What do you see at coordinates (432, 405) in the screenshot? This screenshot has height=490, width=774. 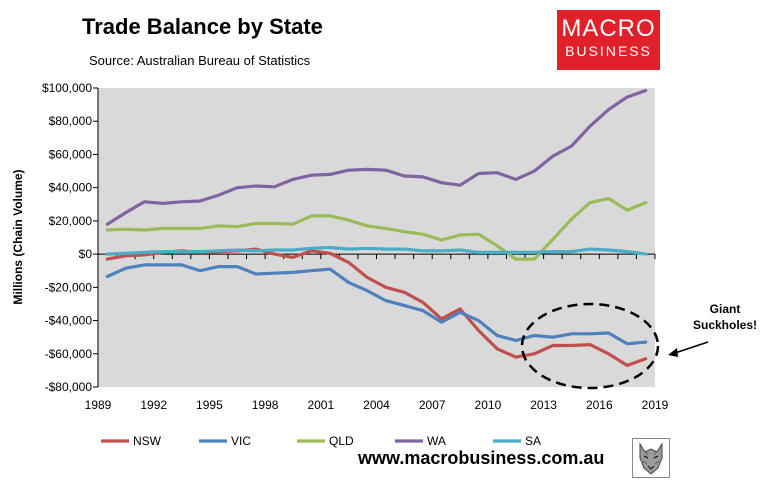 I see `x-tick-label: 2007` at bounding box center [432, 405].